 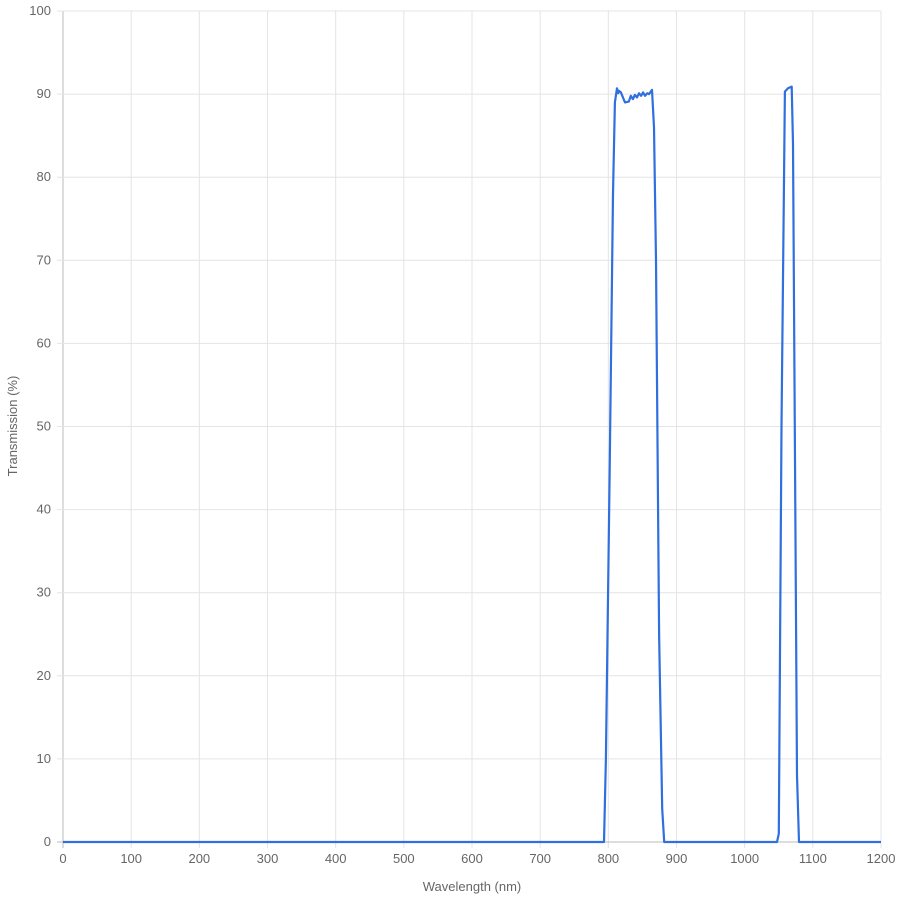 I want to click on y-axis-label: Transmission (%), so click(x=12, y=426).